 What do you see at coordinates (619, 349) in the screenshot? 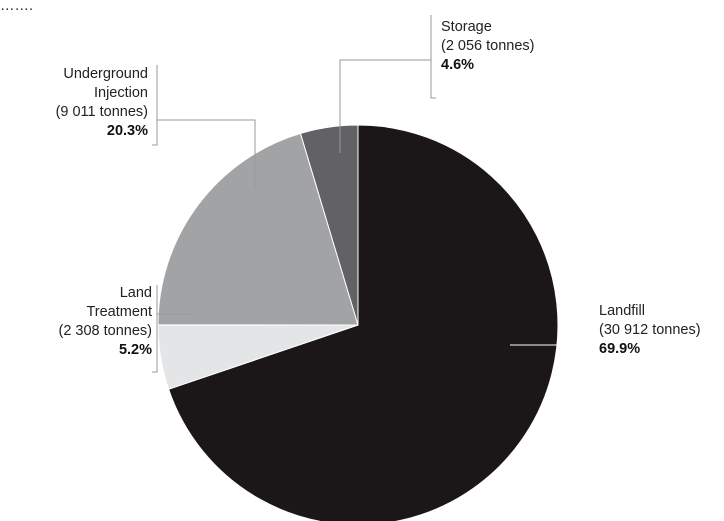
I see `slice-percent-landfill: 69.9%` at bounding box center [619, 349].